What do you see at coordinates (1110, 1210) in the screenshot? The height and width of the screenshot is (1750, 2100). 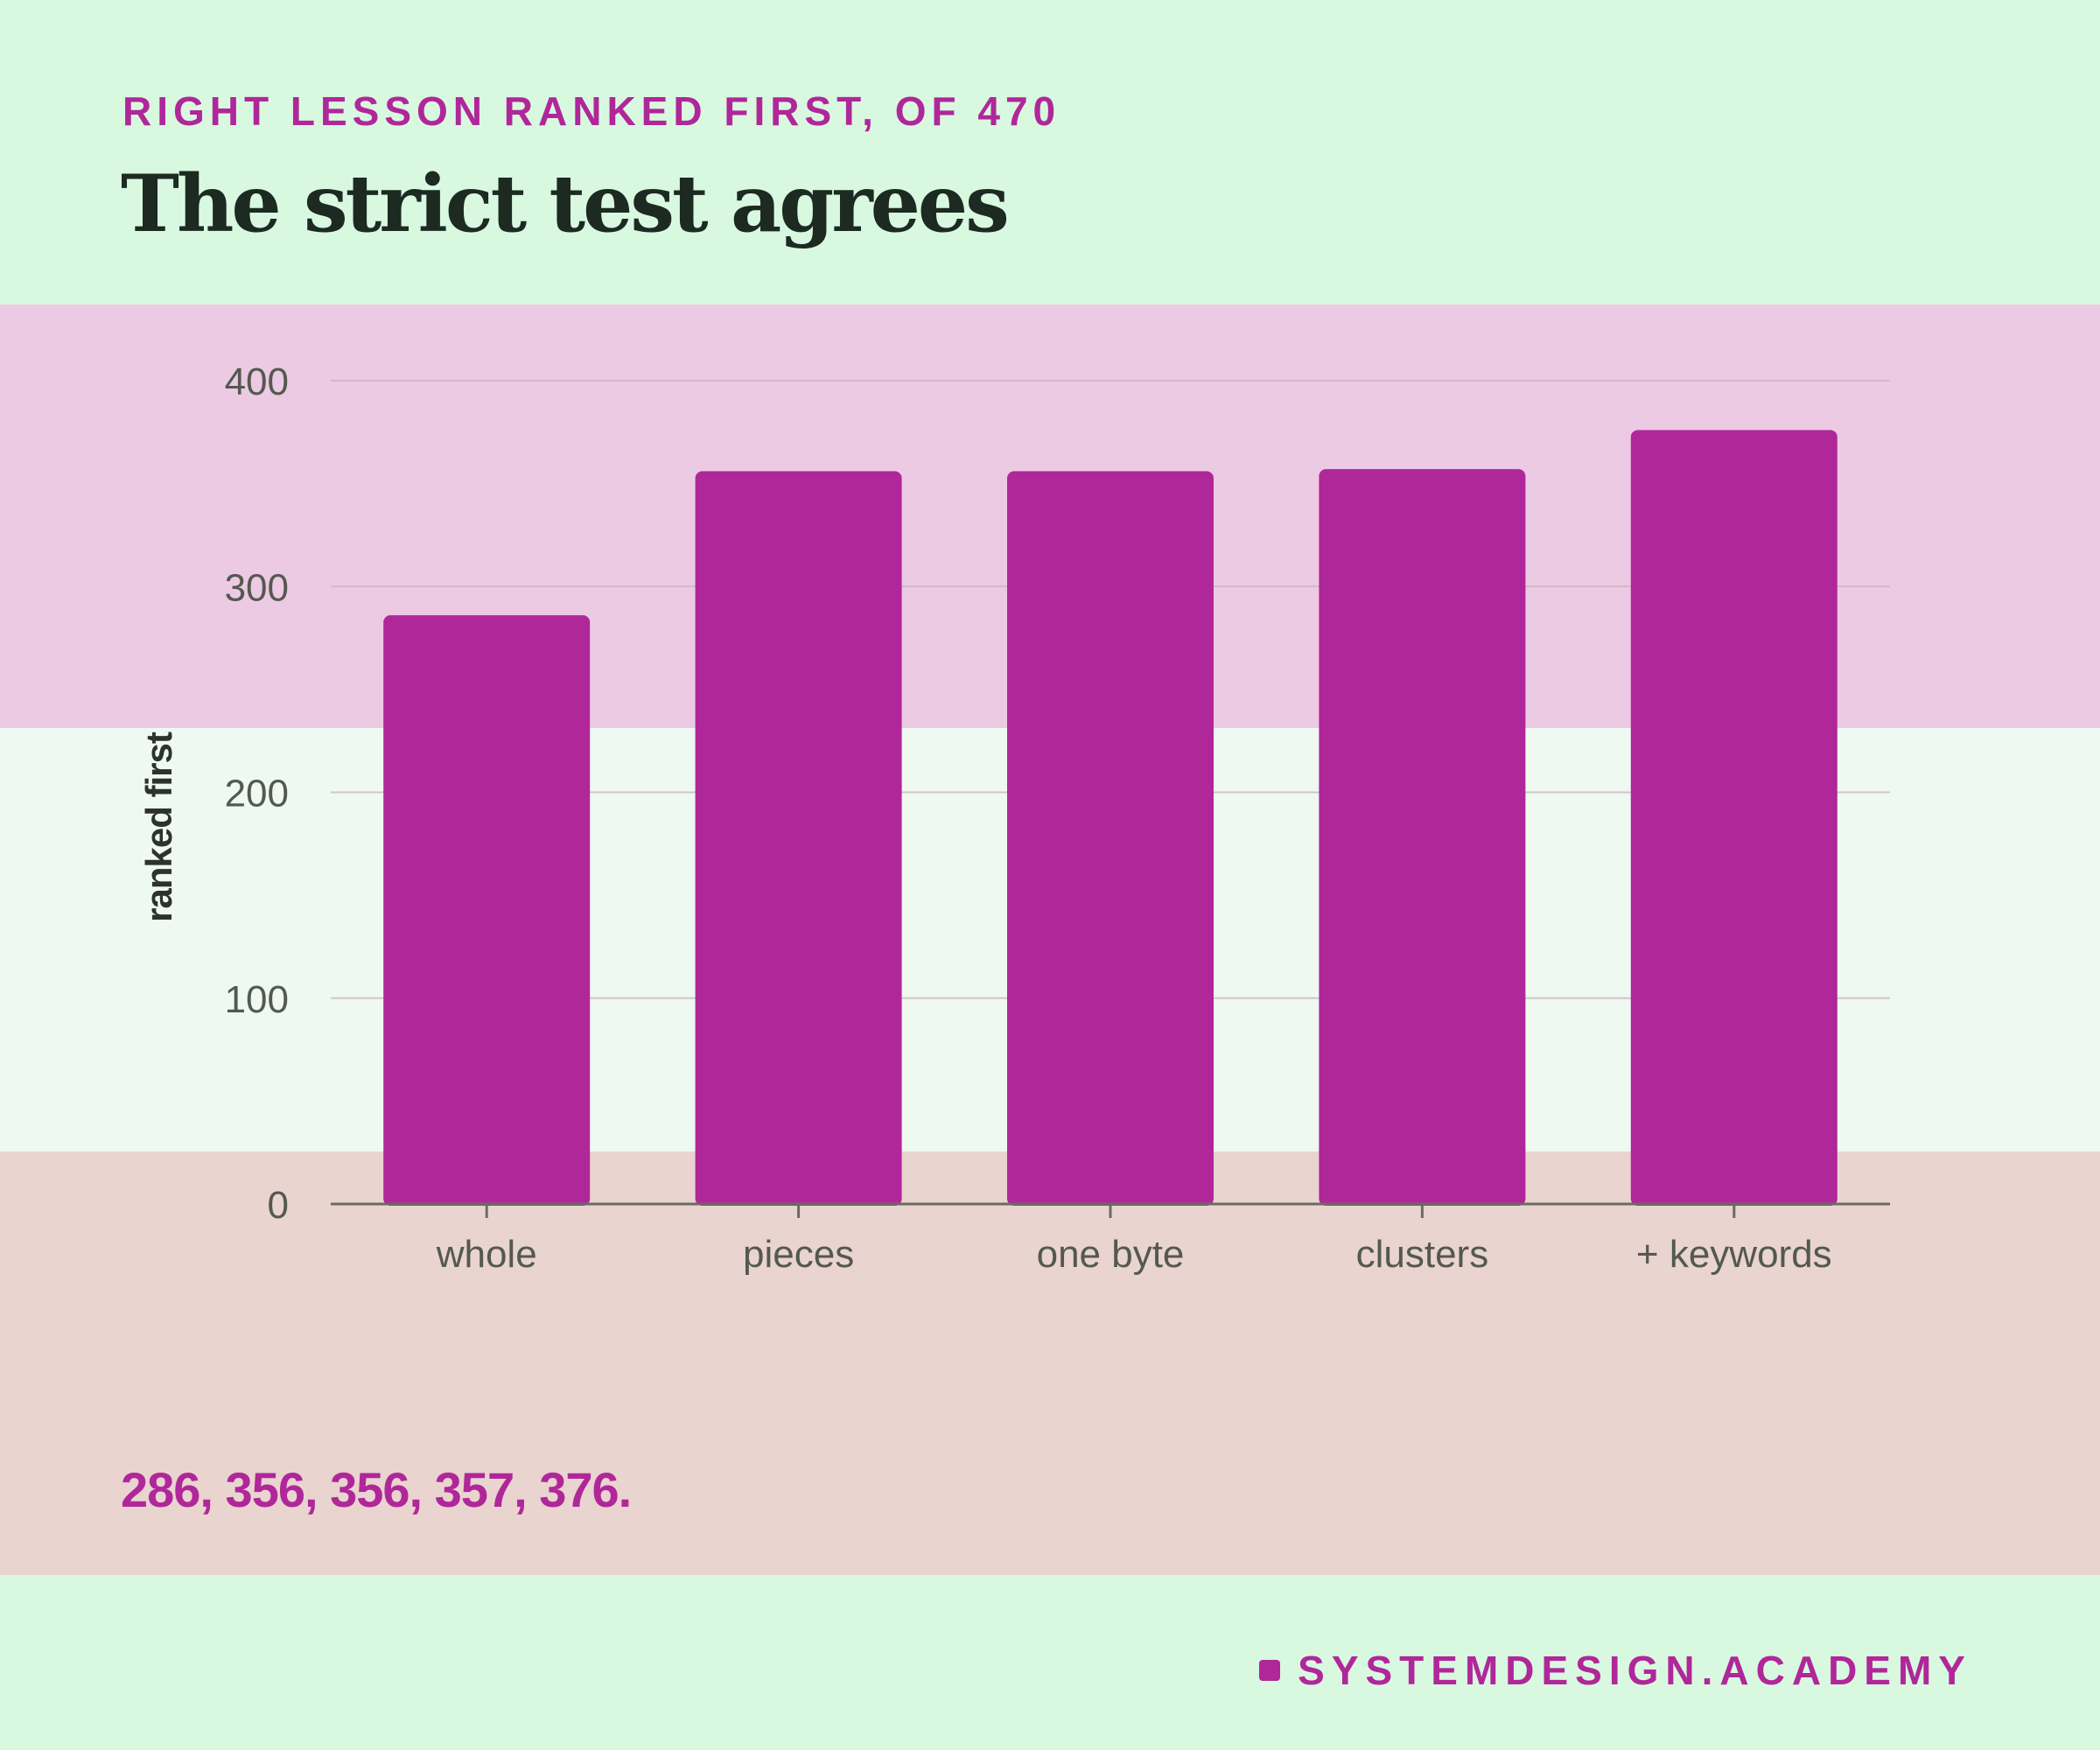 I see `axes` at bounding box center [1110, 1210].